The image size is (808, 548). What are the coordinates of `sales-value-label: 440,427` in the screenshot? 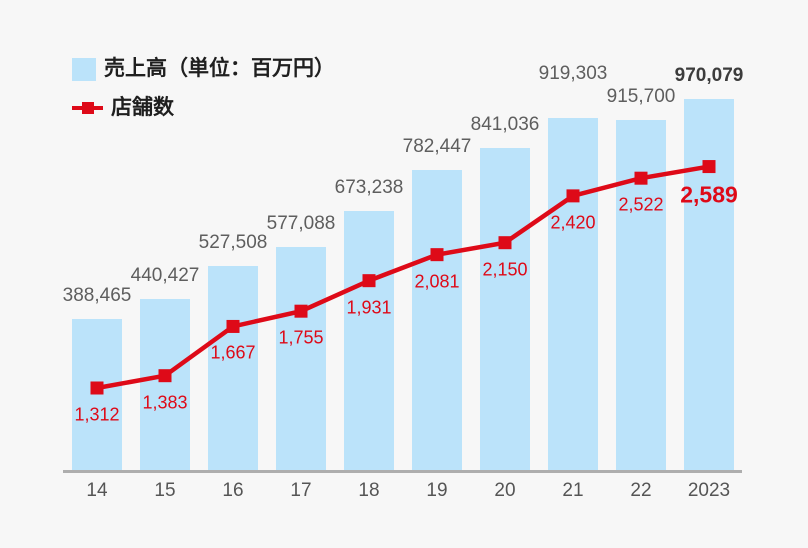 It's located at (165, 275).